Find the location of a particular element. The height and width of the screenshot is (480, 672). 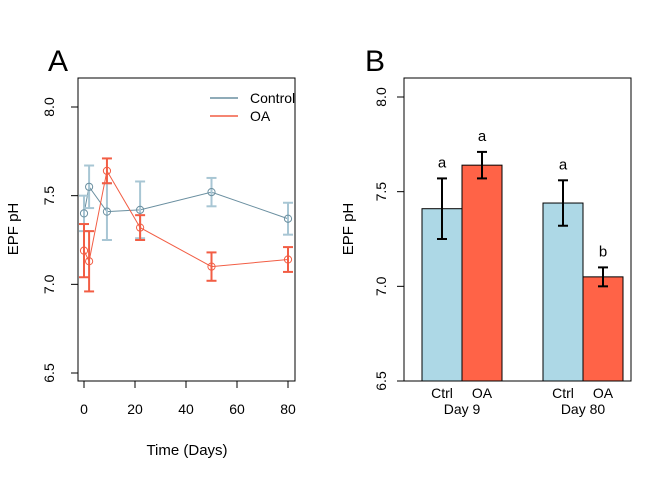

panel-a-legend: Control OA is located at coordinates (252, 107).